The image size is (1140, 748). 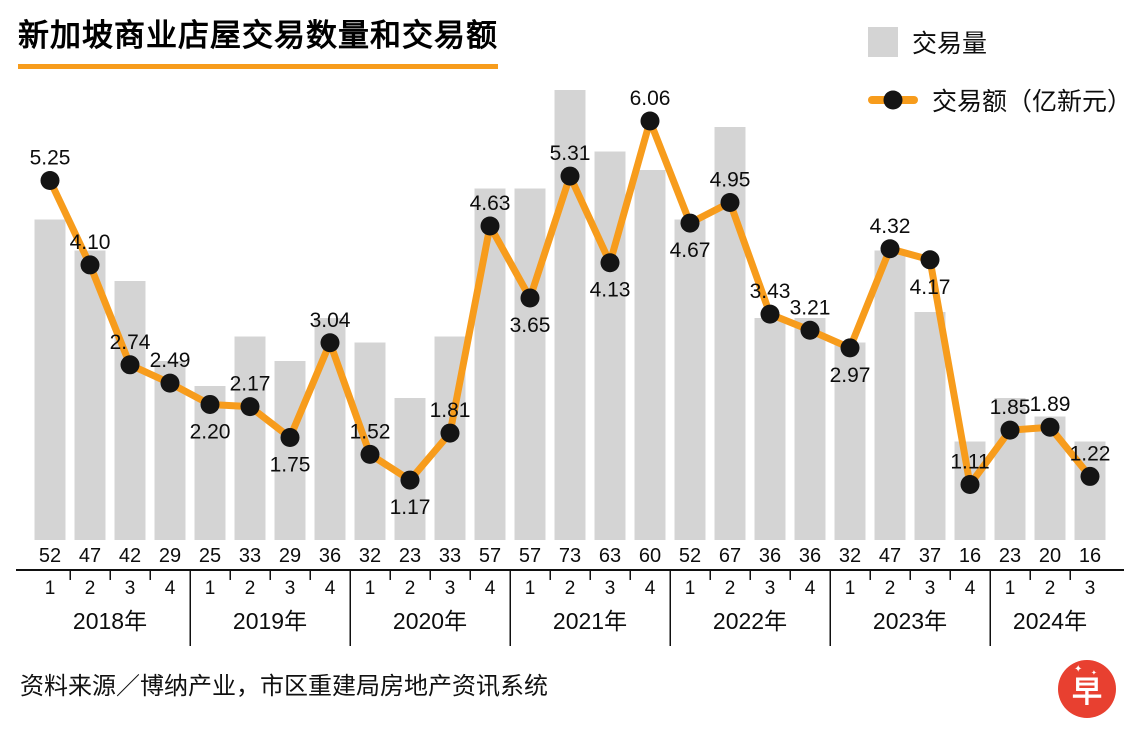 I want to click on volume-value-label: 42, so click(x=130, y=556).